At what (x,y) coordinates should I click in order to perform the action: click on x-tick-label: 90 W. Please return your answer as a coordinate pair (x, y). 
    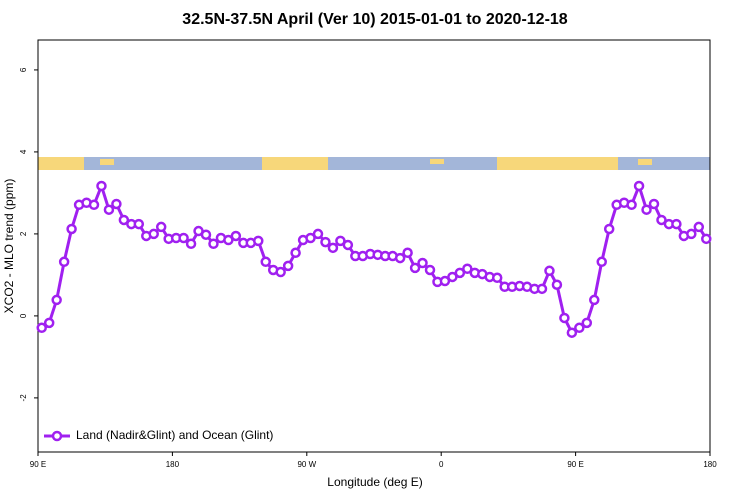
    Looking at the image, I should click on (306, 464).